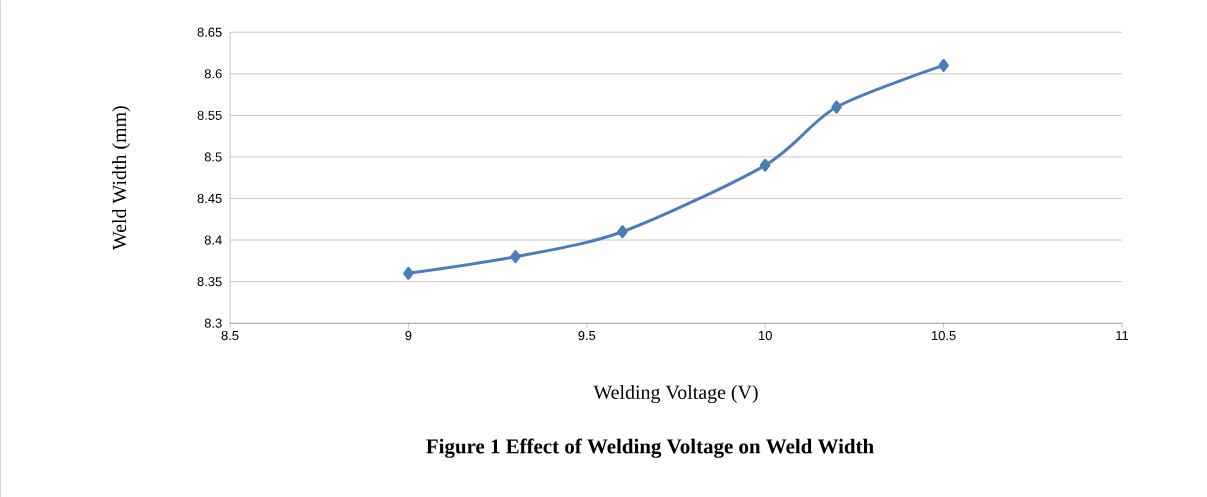 The image size is (1207, 497). What do you see at coordinates (209, 32) in the screenshot?
I see `y-tick-label: 8.65` at bounding box center [209, 32].